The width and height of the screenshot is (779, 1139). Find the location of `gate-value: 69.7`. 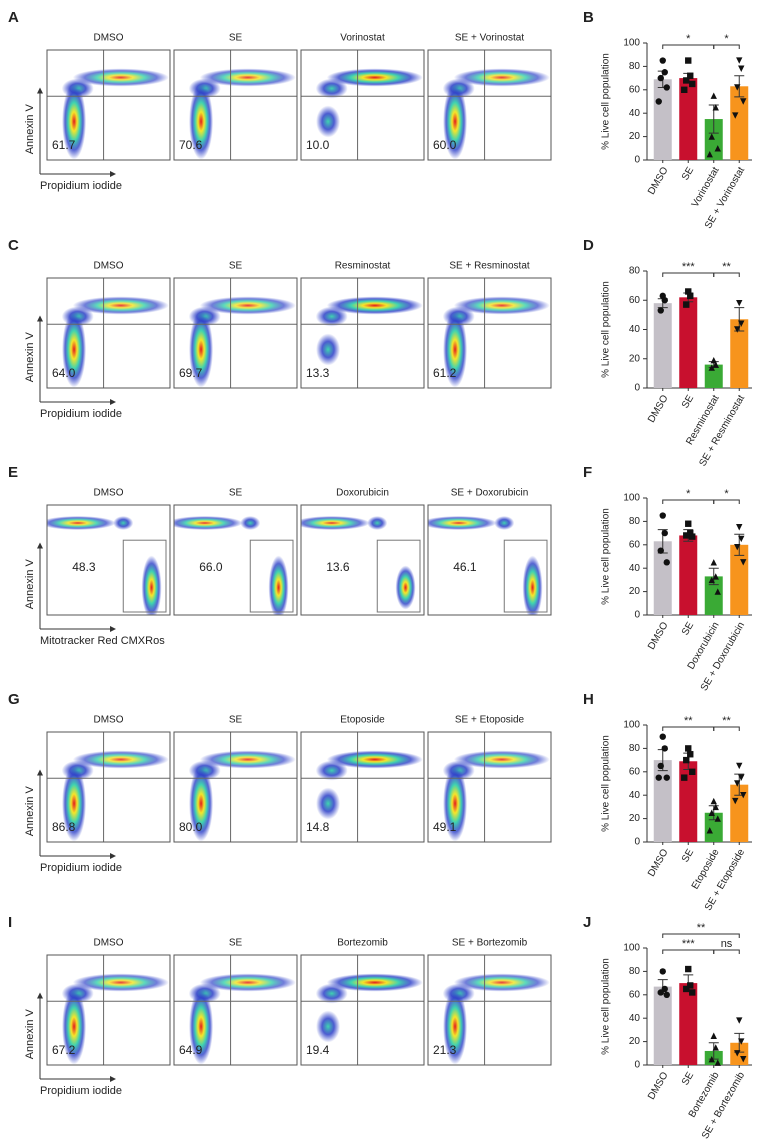

gate-value: 69.7 is located at coordinates (191, 373).